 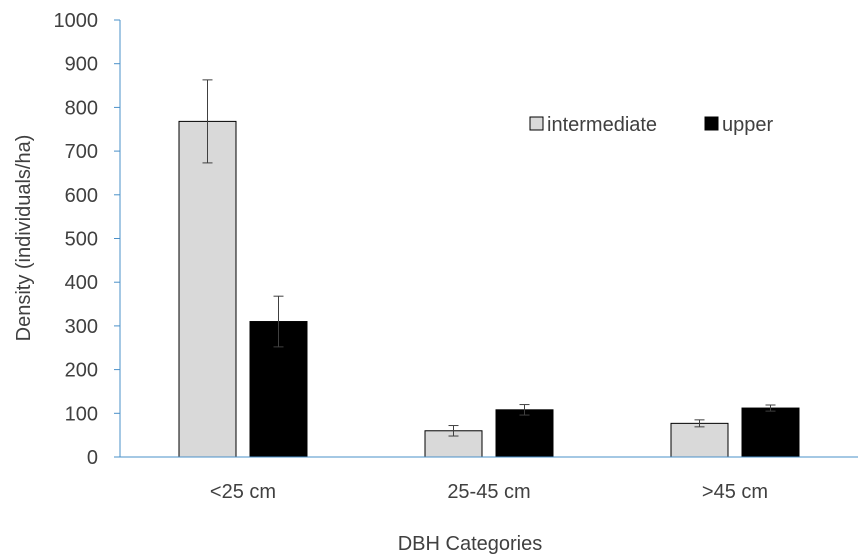 I want to click on y-tick-label: 500, so click(x=81, y=240).